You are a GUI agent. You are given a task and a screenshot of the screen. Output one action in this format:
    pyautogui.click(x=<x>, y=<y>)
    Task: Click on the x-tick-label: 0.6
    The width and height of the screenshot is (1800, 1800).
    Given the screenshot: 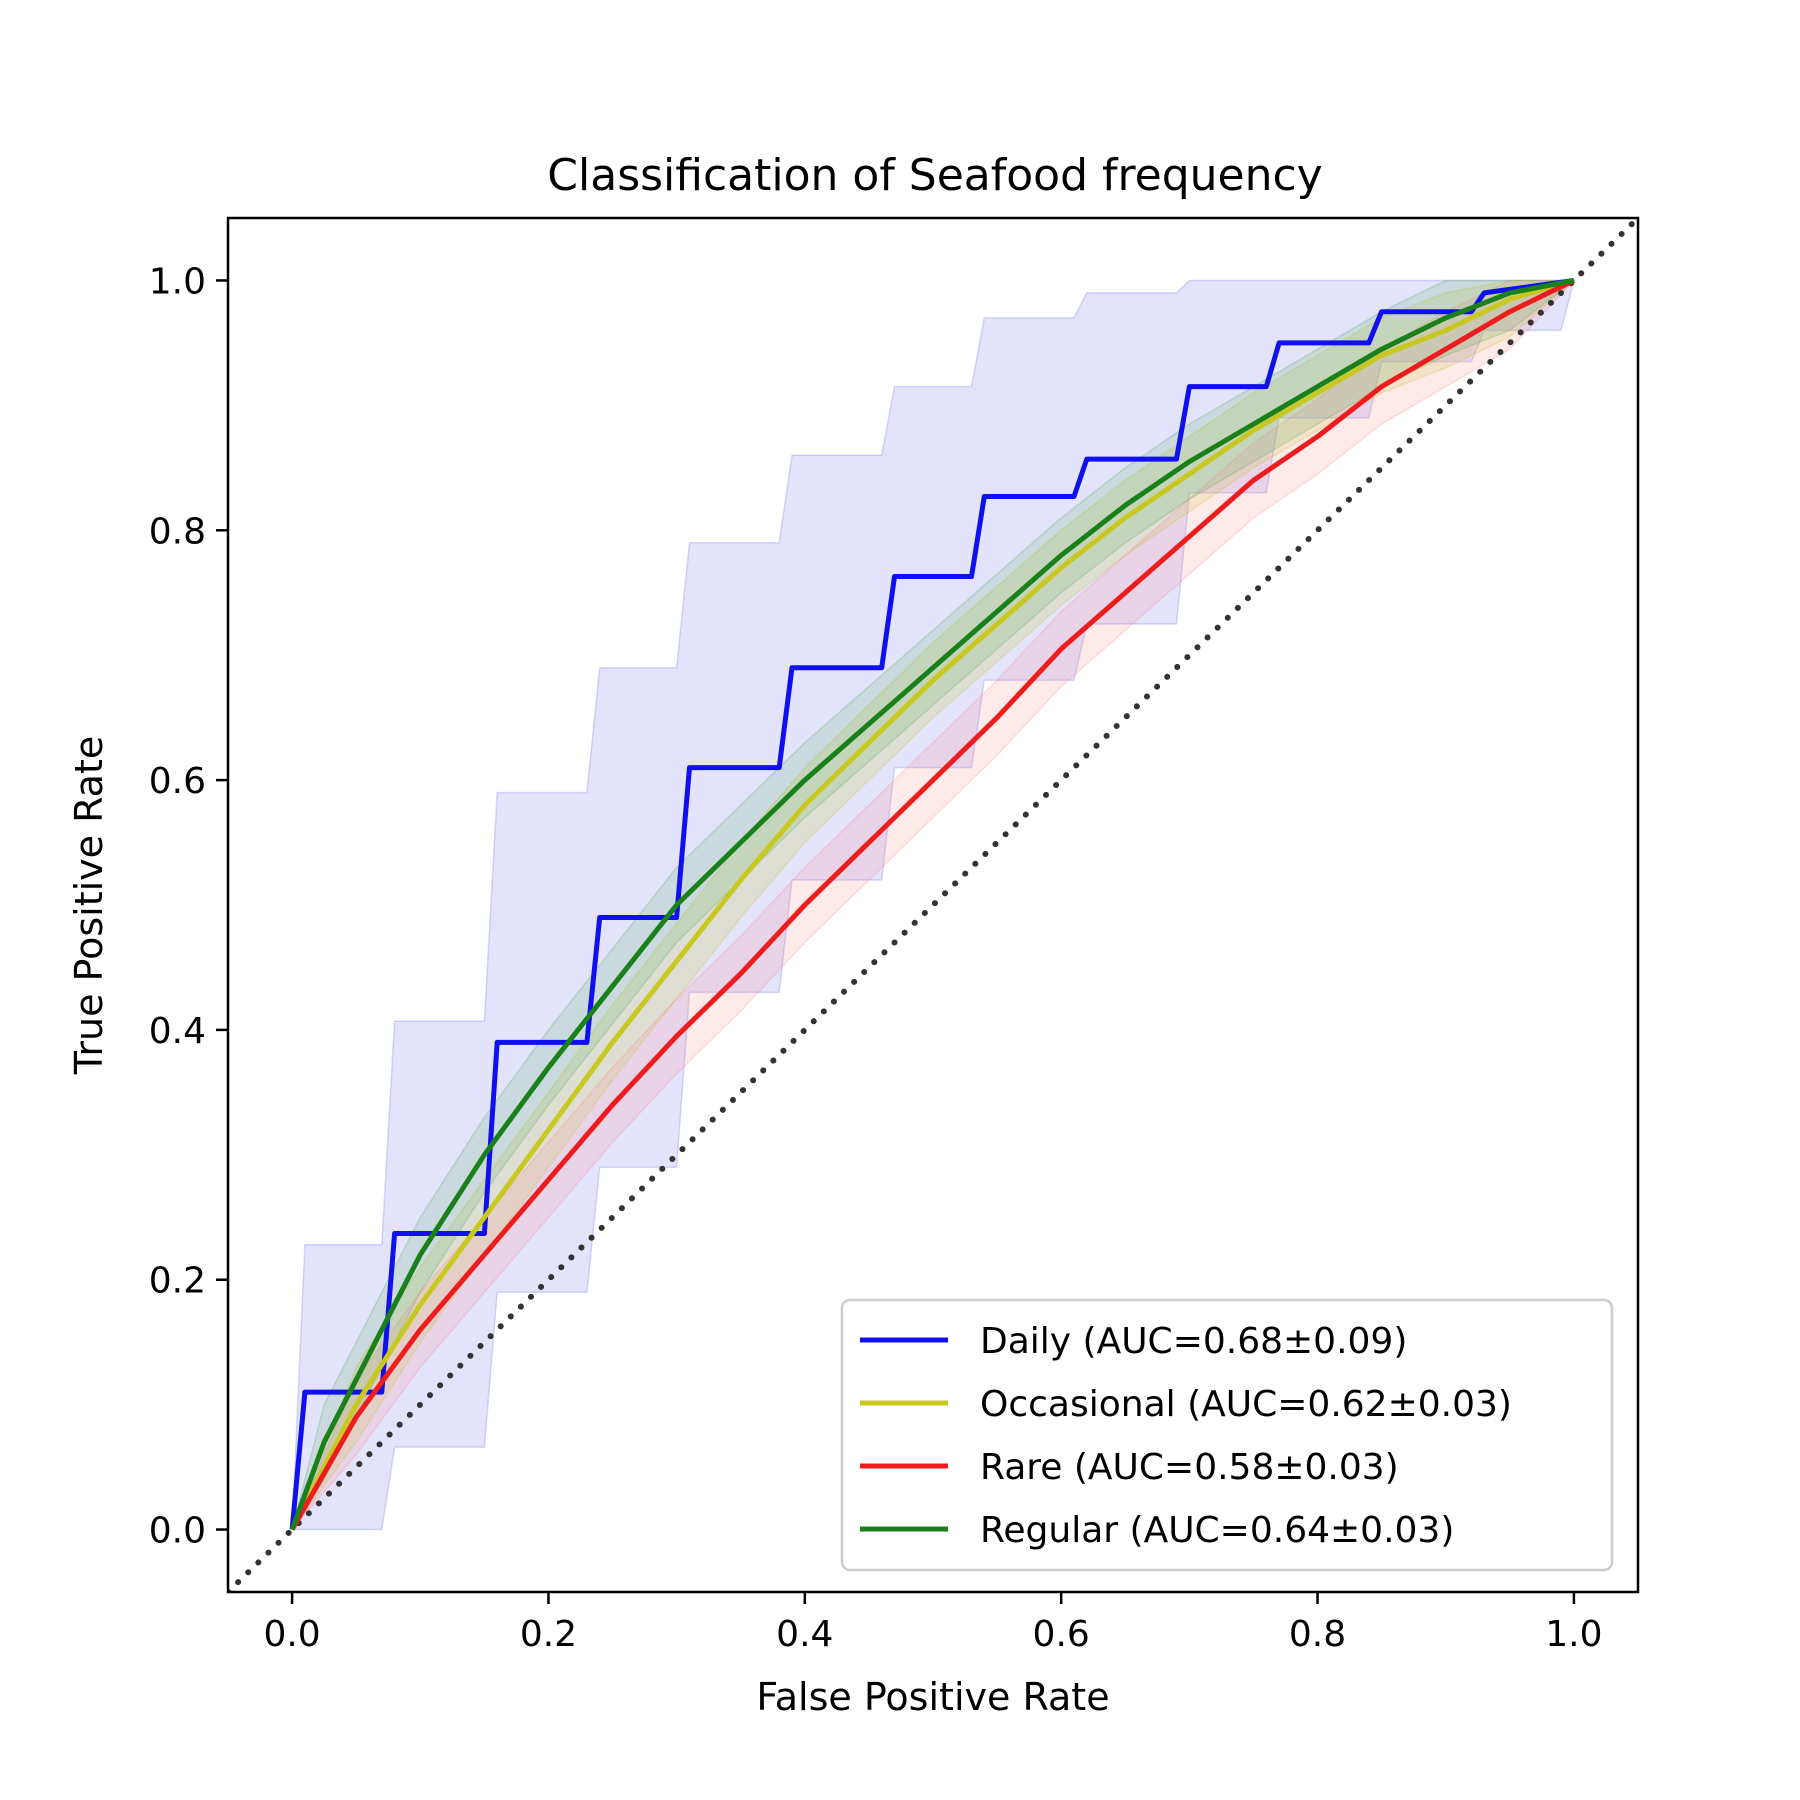 What is the action you would take?
    pyautogui.click(x=1061, y=1634)
    